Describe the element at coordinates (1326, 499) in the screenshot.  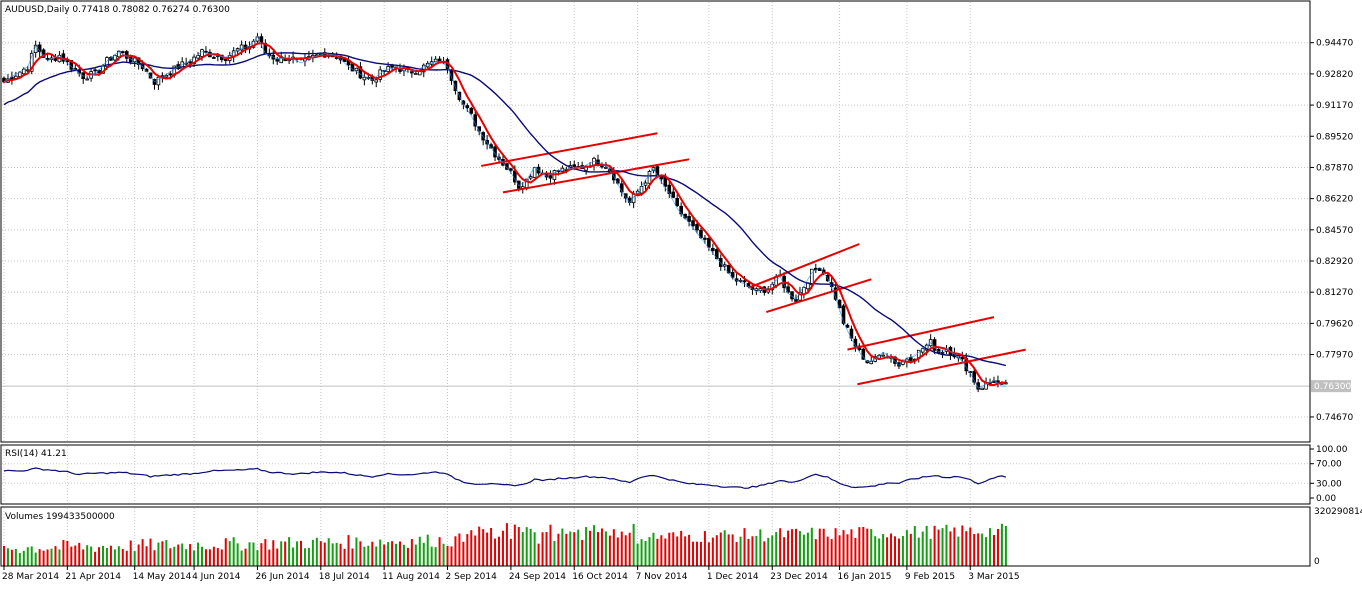
I see `rsi-y-tick-label: 0.00` at that location.